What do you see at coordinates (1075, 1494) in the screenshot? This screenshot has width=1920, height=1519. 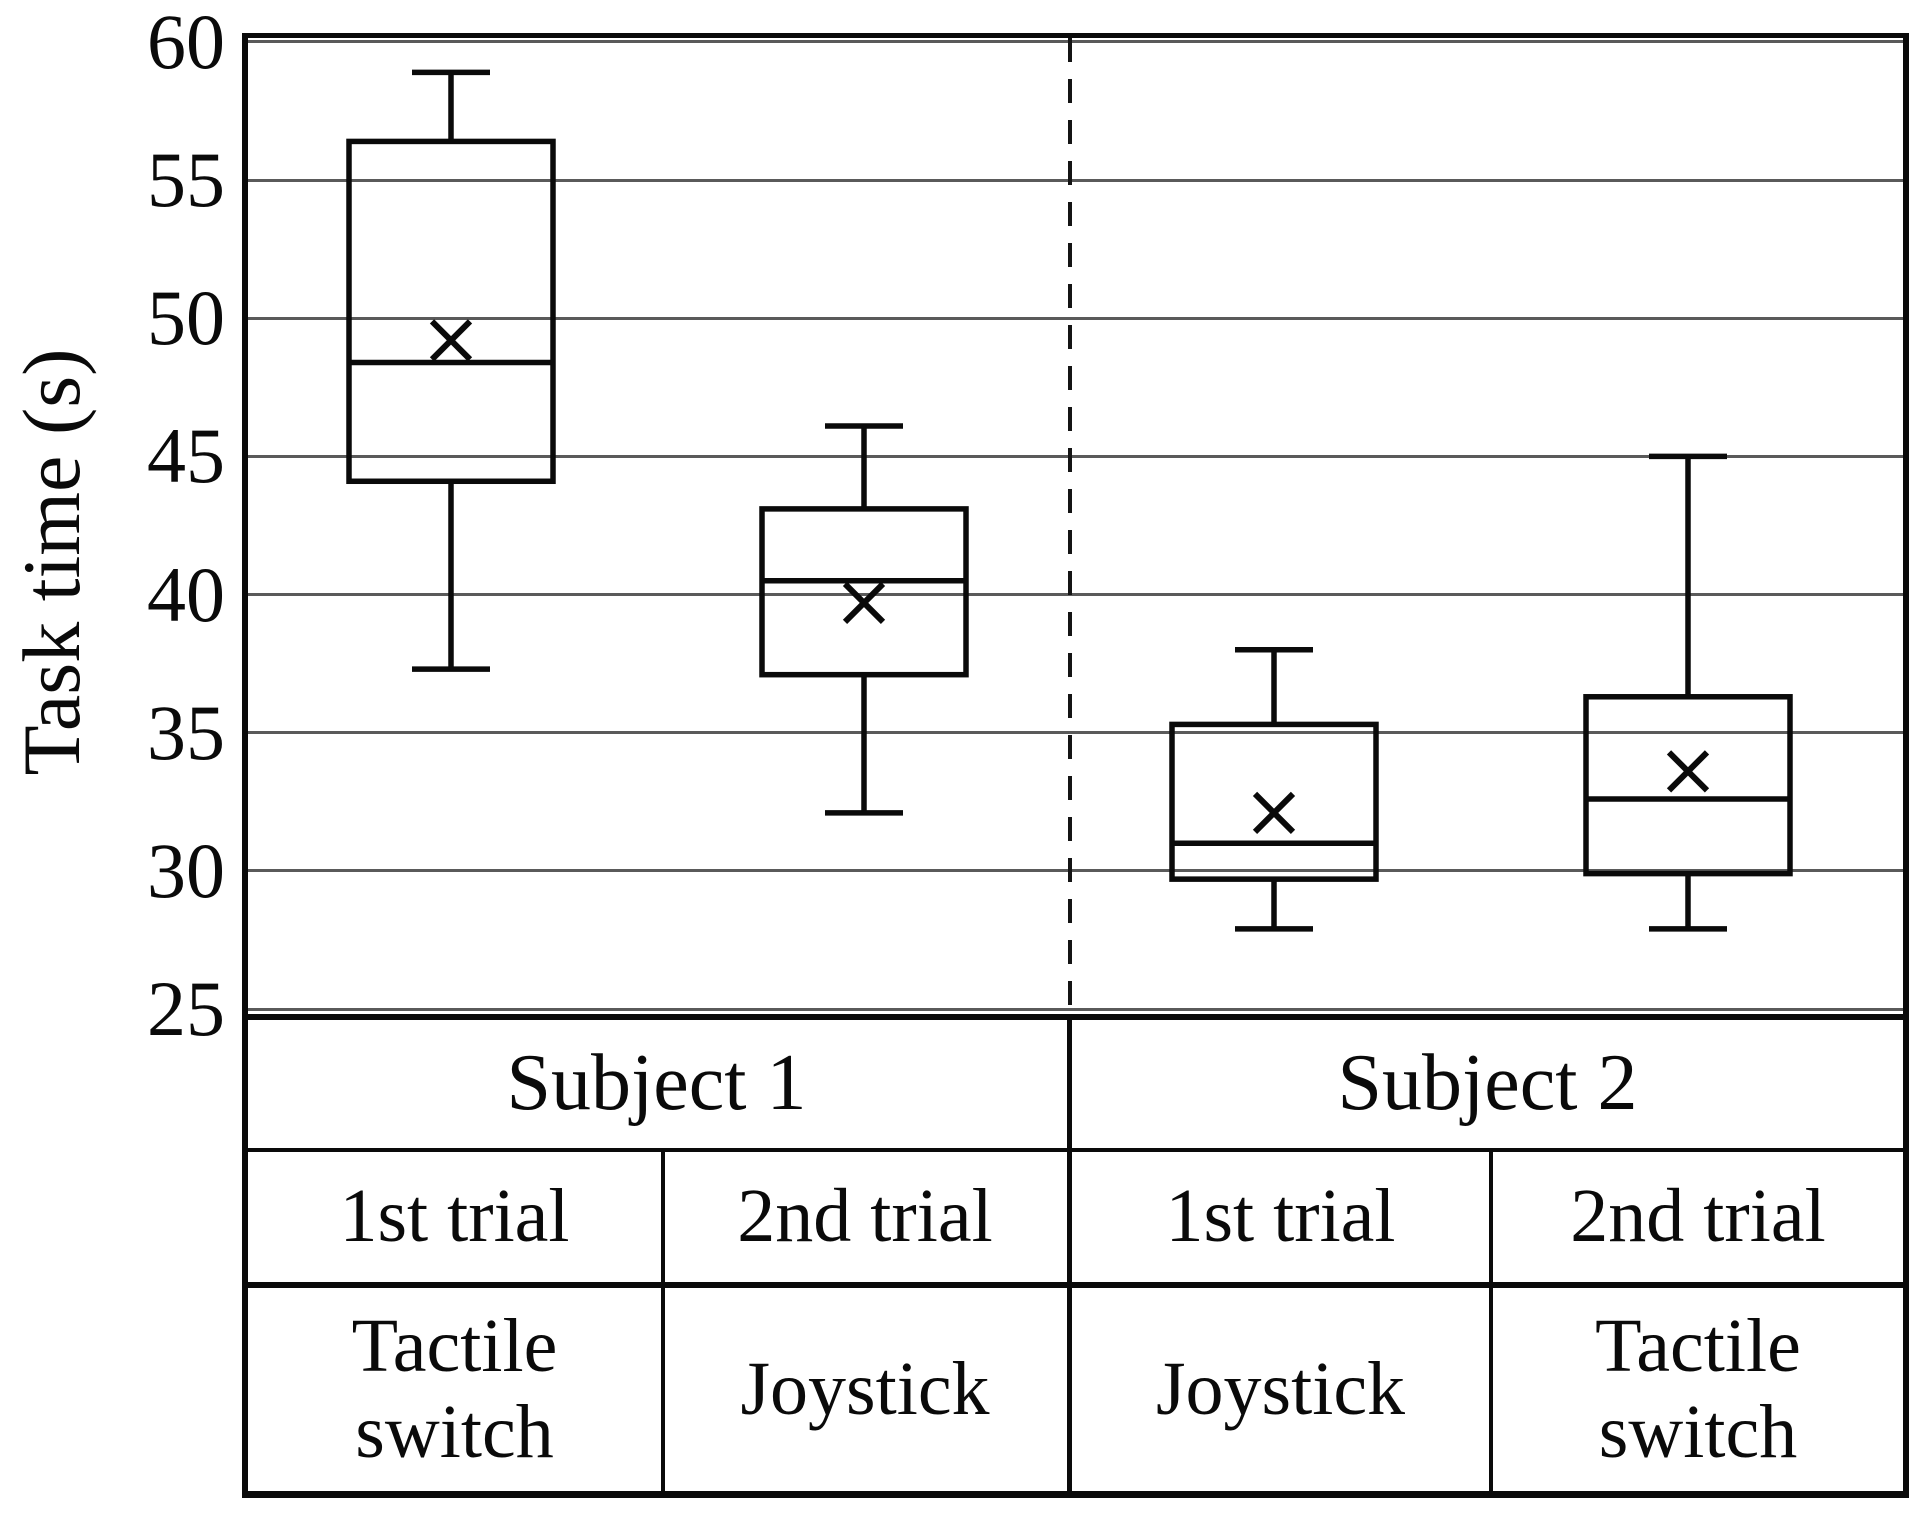 I see `table-border-bottom` at bounding box center [1075, 1494].